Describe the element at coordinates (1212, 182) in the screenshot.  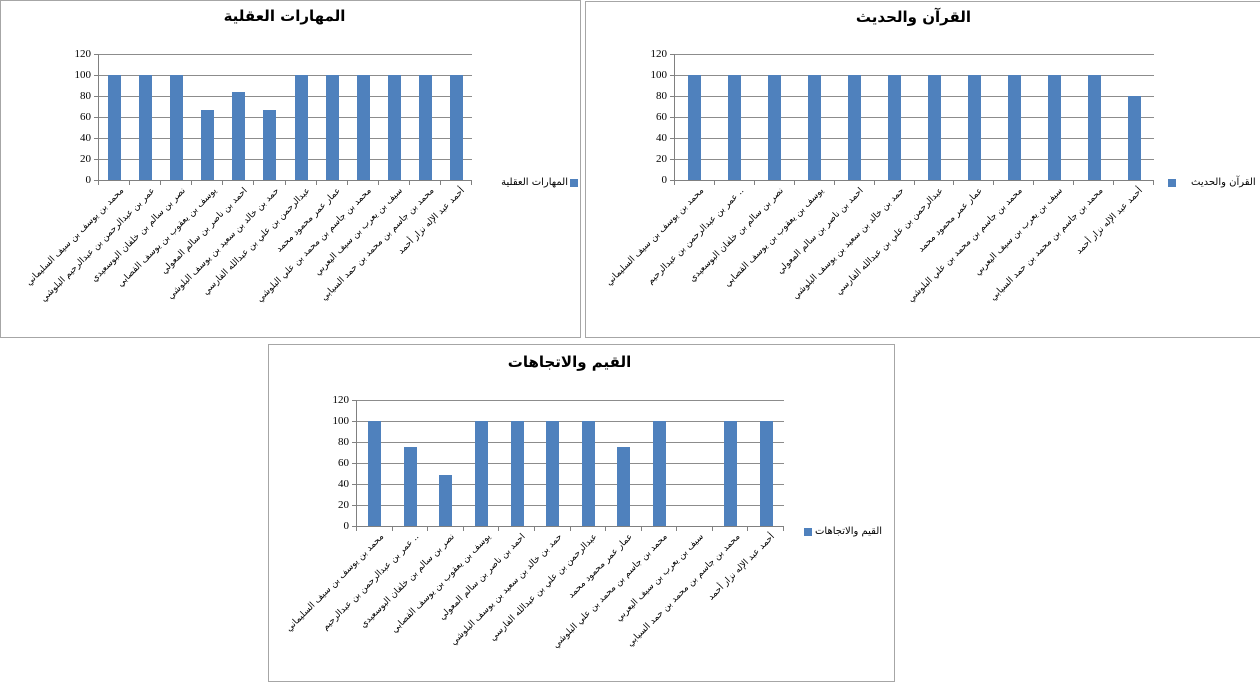
I see `legend: القرآن والحديث` at that location.